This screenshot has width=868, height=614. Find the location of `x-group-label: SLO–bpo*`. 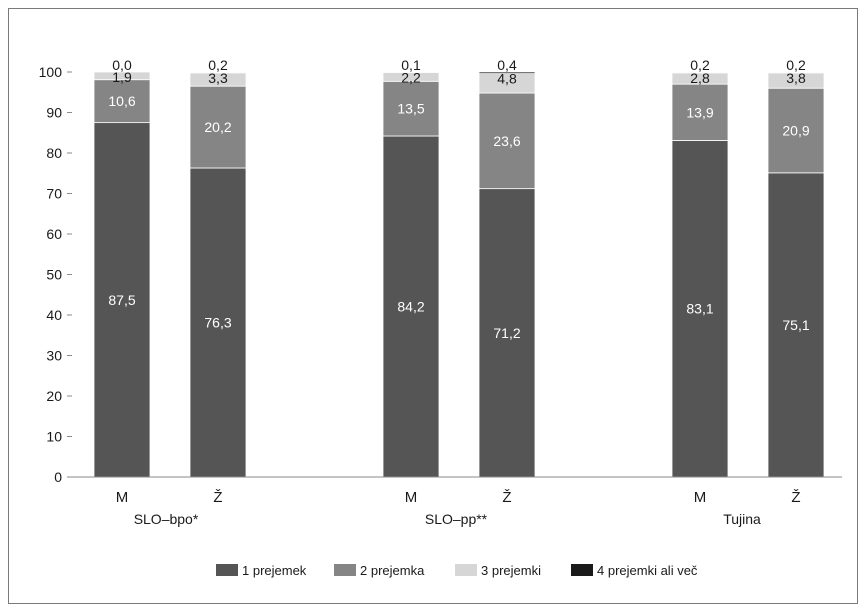

x-group-label: SLO–bpo* is located at coordinates (166, 519).